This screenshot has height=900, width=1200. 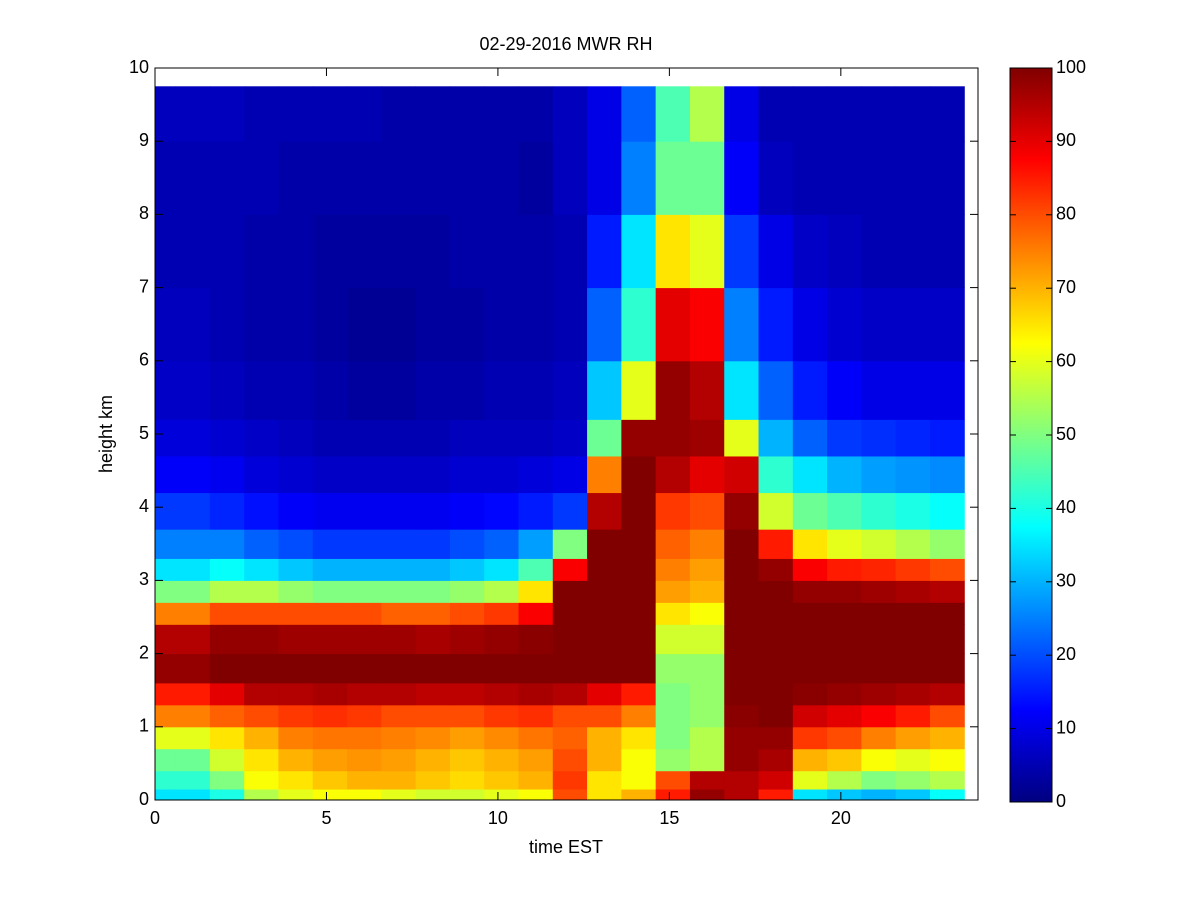 I want to click on colorbar-tick-label: 30, so click(x=1066, y=581).